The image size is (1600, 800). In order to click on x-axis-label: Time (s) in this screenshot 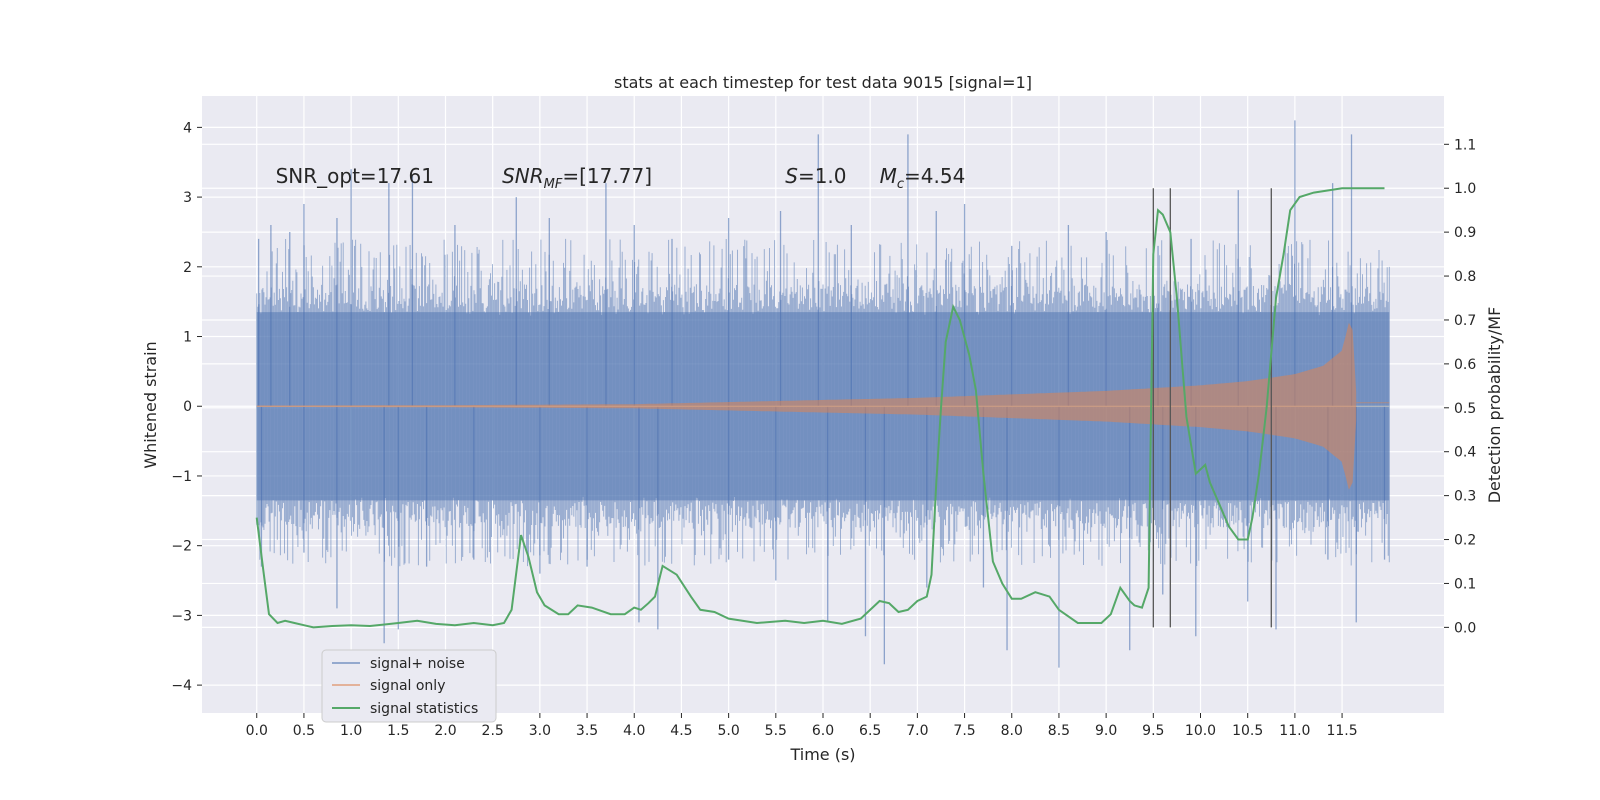, I will do `click(822, 754)`.